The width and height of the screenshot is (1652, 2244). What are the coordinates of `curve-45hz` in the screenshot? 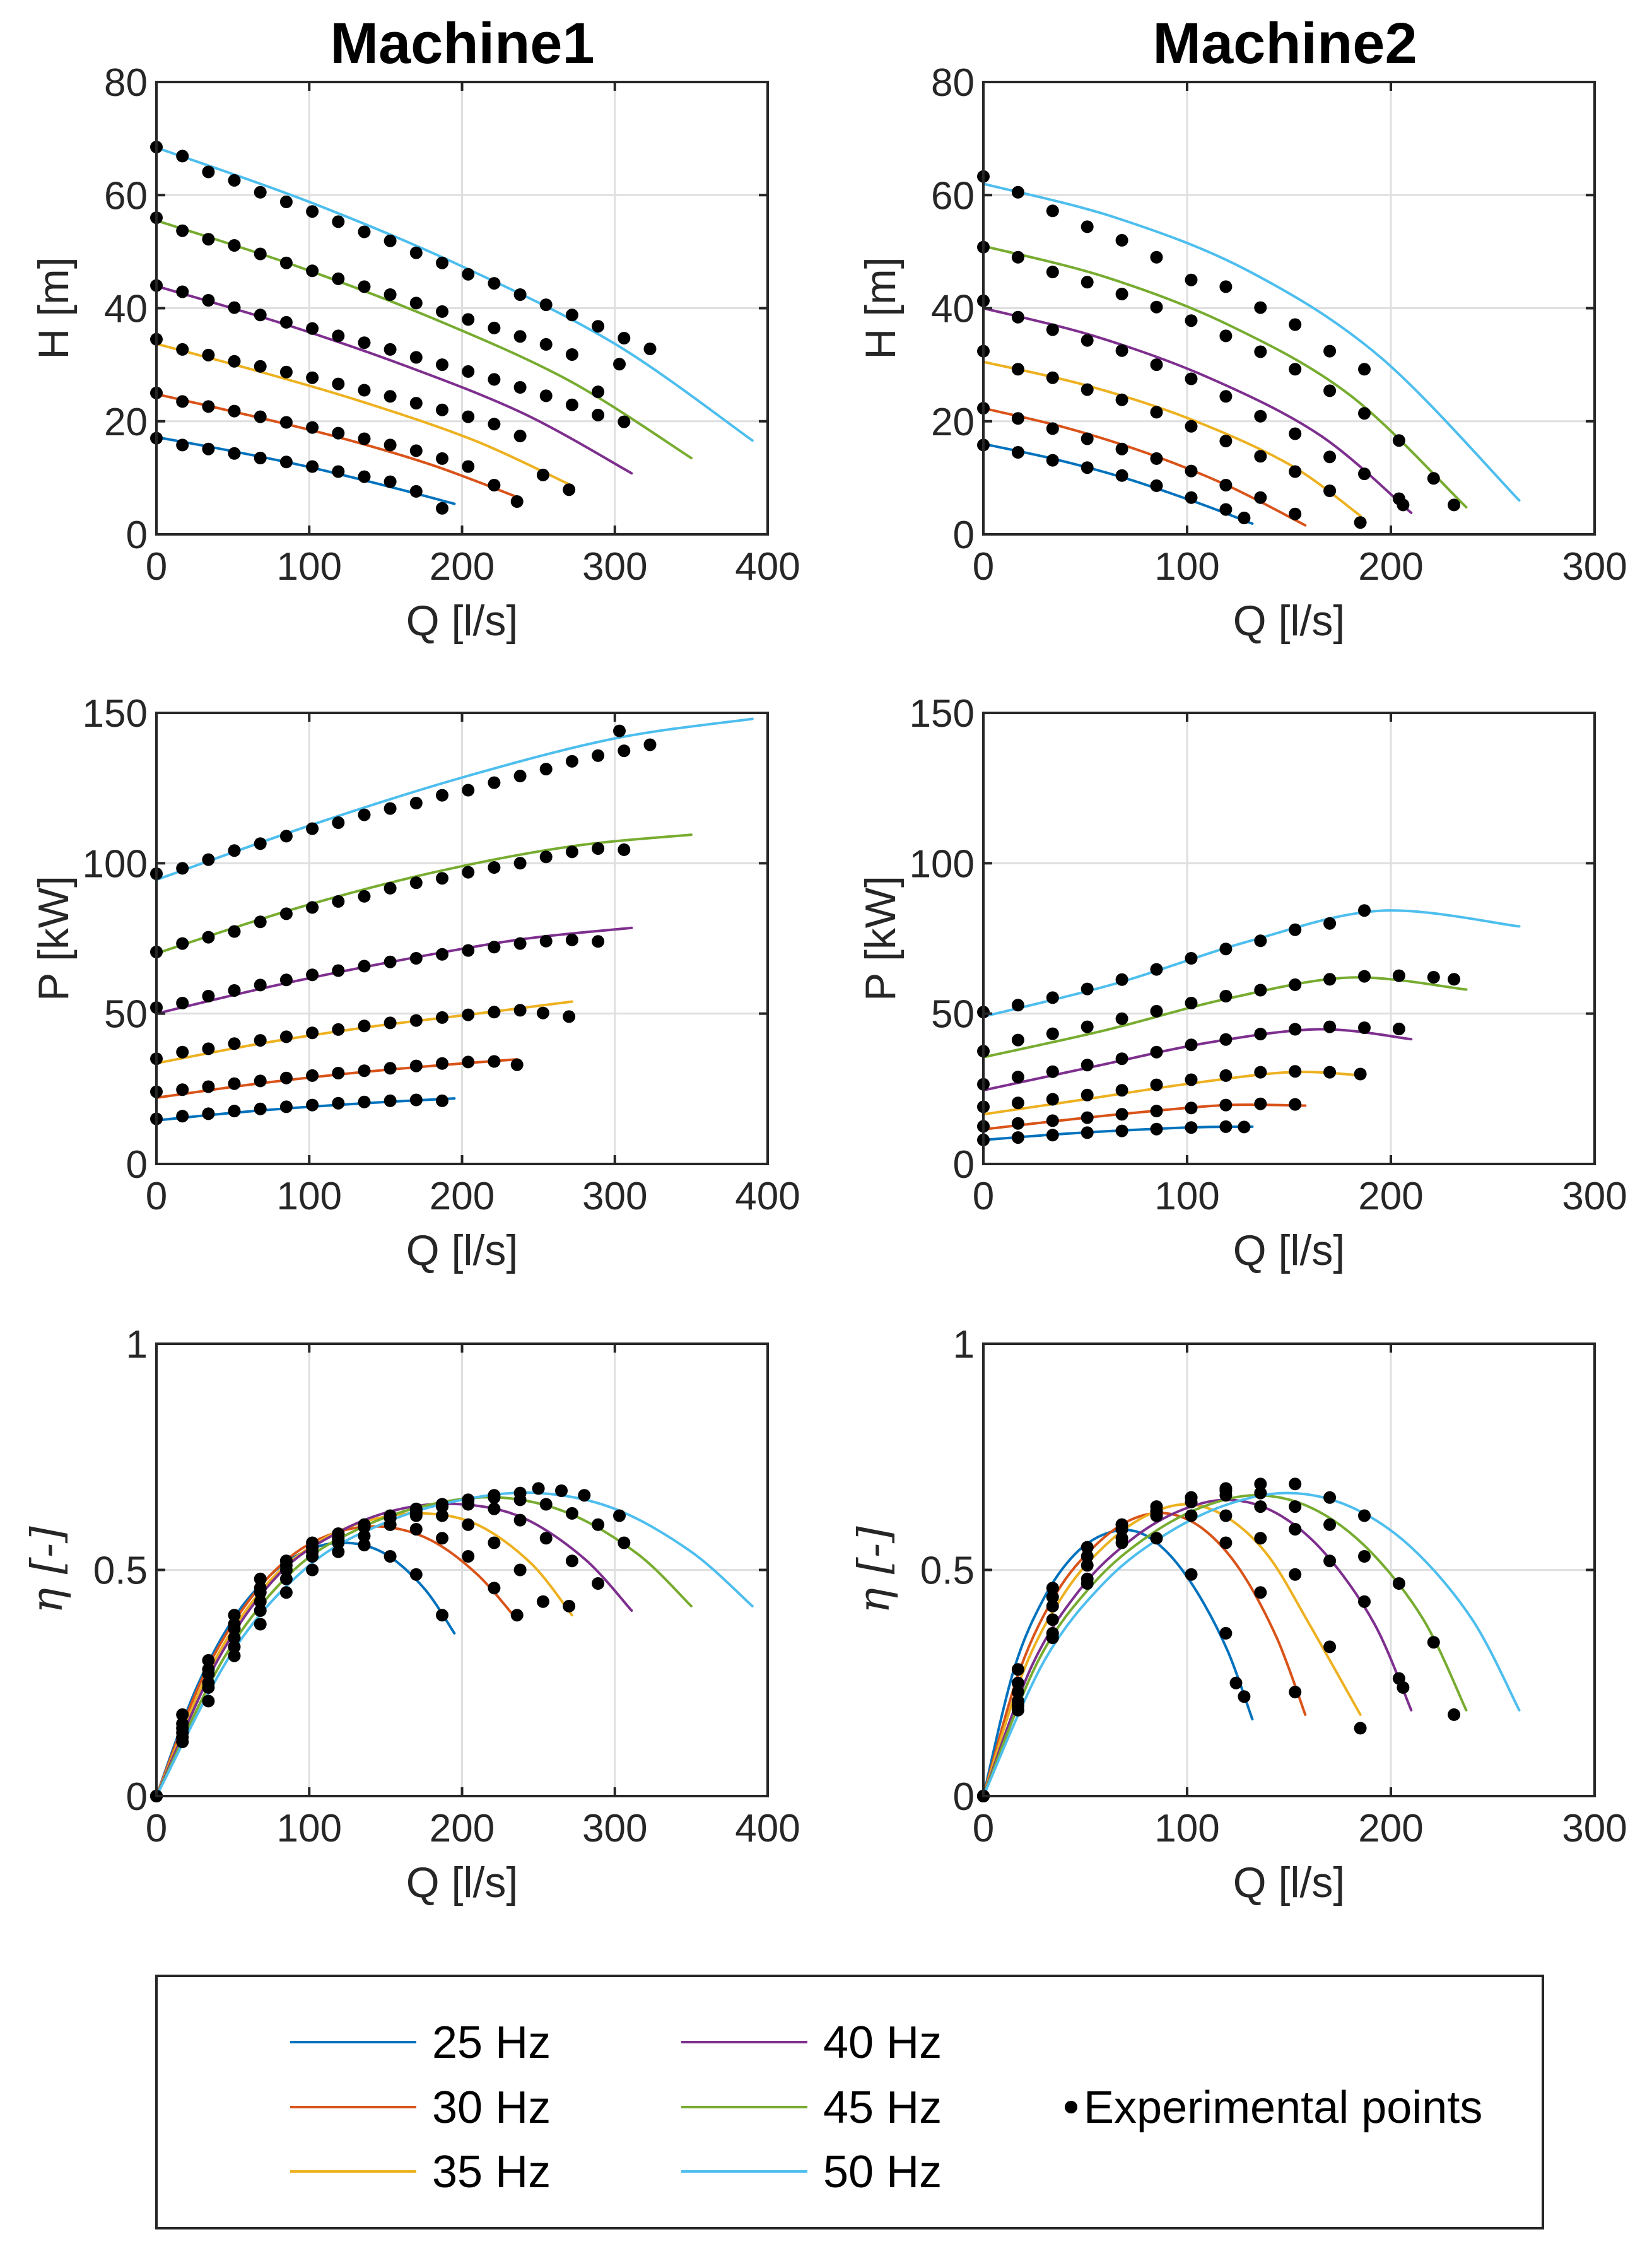 It's located at (1225, 1645).